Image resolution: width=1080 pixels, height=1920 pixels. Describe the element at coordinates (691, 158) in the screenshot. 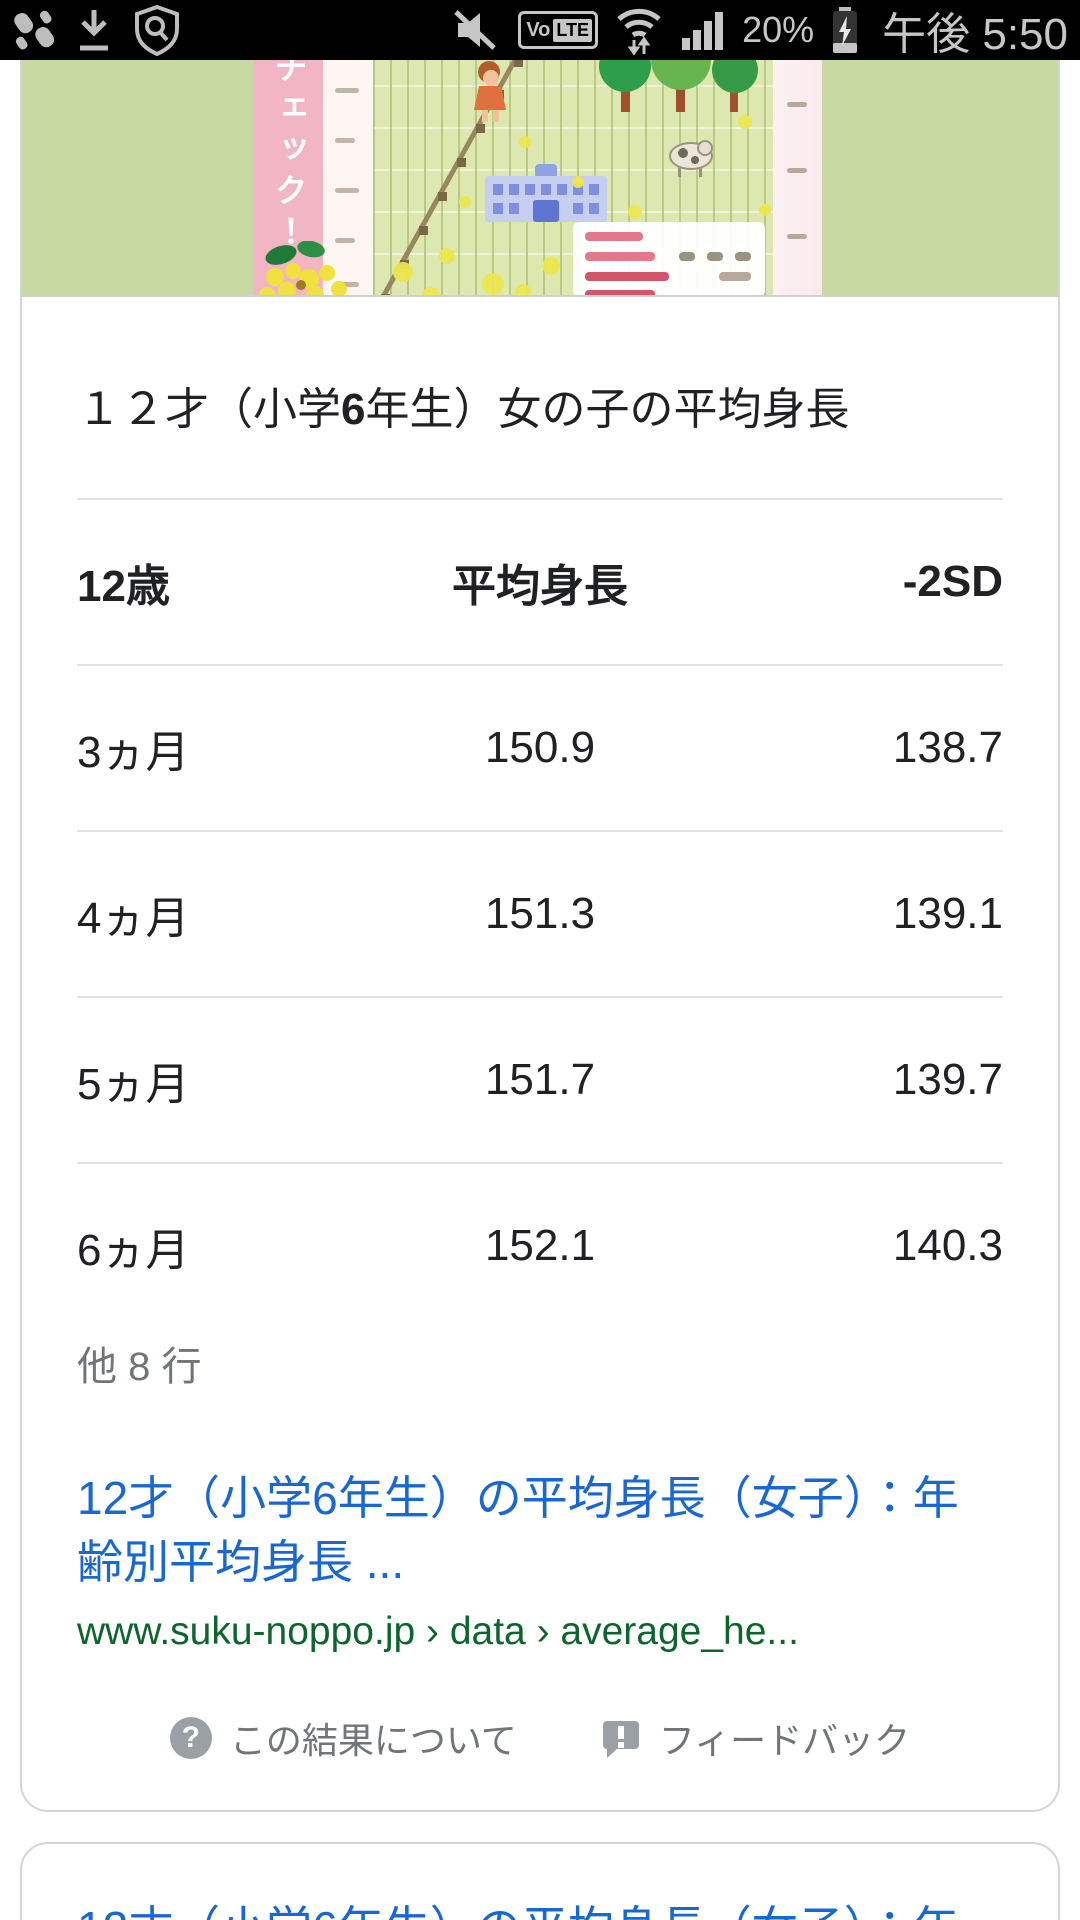

I see `goat-figure` at that location.